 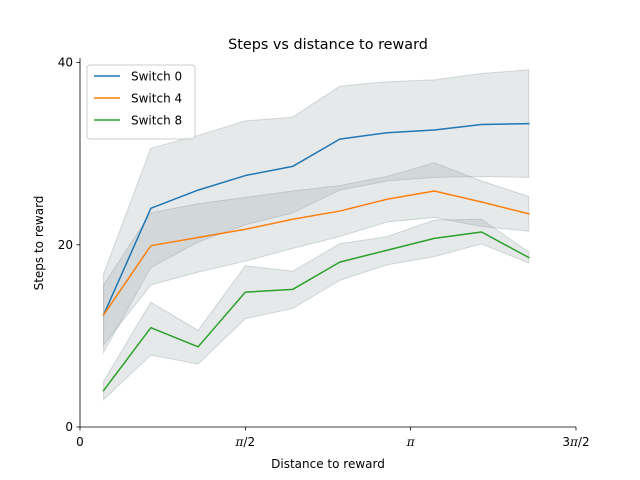 I want to click on x-tick-label-3: 3π/2, so click(x=575, y=442).